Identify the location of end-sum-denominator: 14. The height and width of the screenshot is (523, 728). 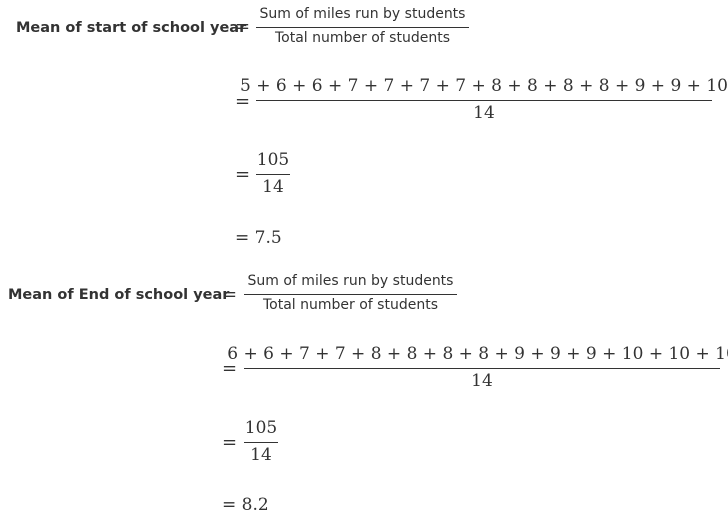
(482, 381).